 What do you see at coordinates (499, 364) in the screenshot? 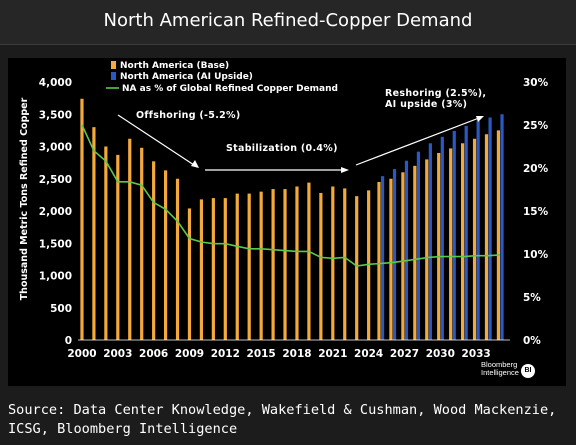
I see `brand-line1: Bloomberg` at bounding box center [499, 364].